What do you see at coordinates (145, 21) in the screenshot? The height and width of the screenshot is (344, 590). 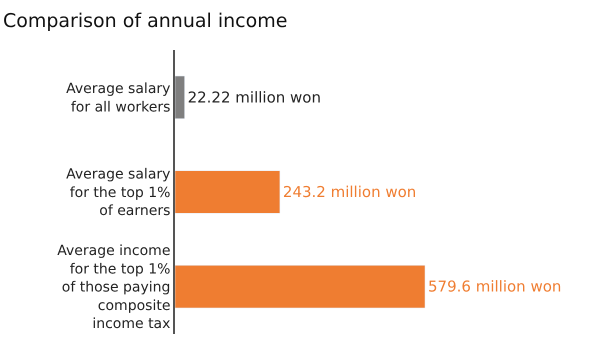 I see `chart-title: Comparison of annual income` at bounding box center [145, 21].